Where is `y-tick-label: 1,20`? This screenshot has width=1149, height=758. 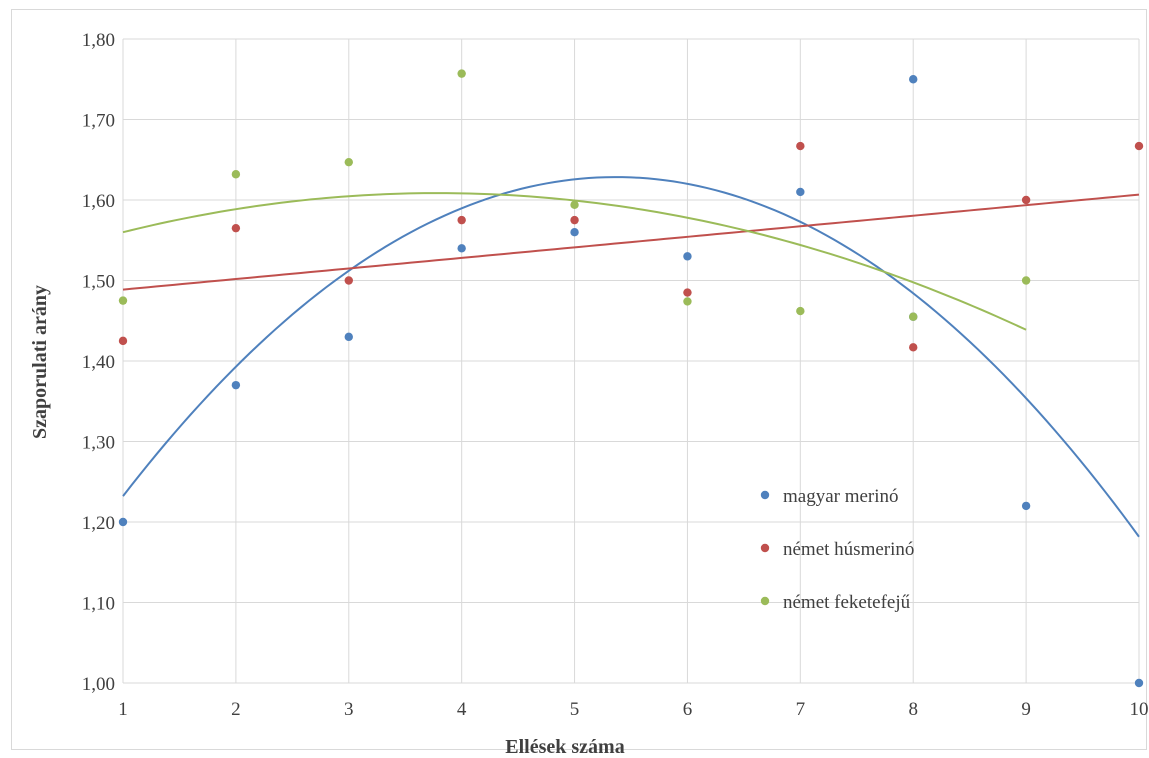 y-tick-label: 1,20 is located at coordinates (98, 523).